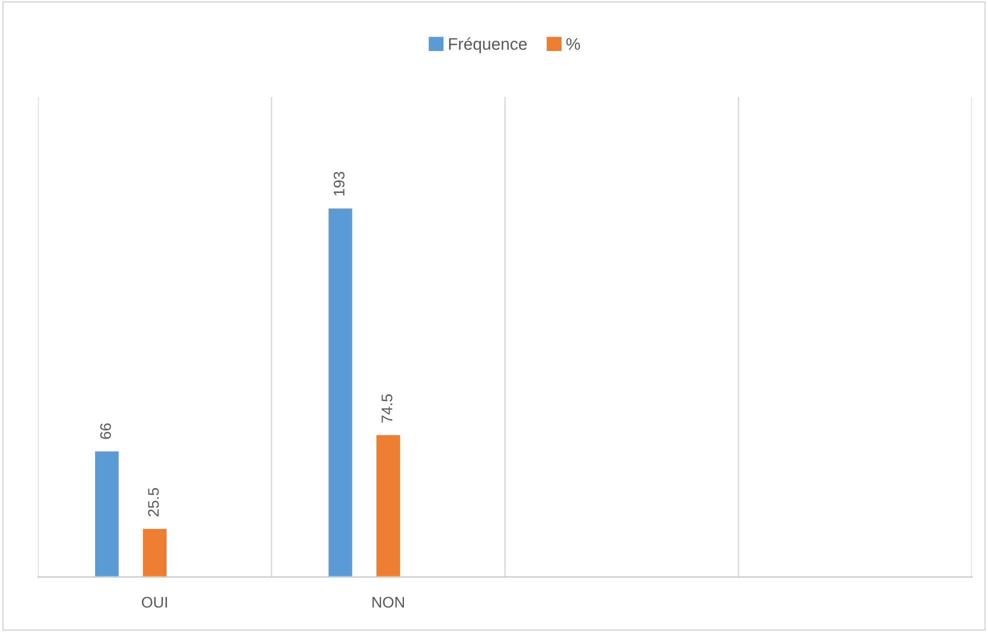  I want to click on data-label: 66, so click(105, 431).